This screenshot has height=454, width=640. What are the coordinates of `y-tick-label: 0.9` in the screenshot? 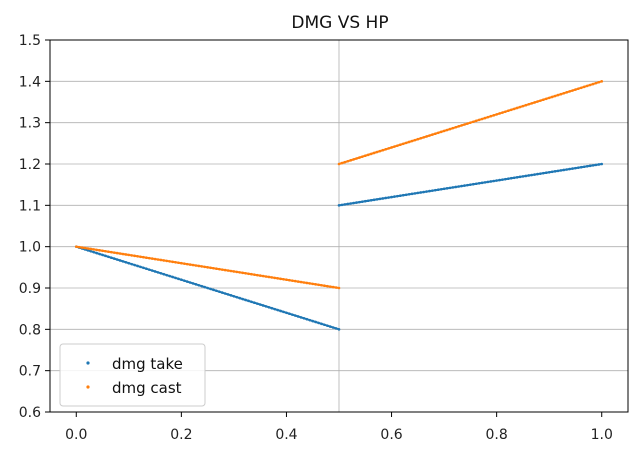 It's located at (30, 289).